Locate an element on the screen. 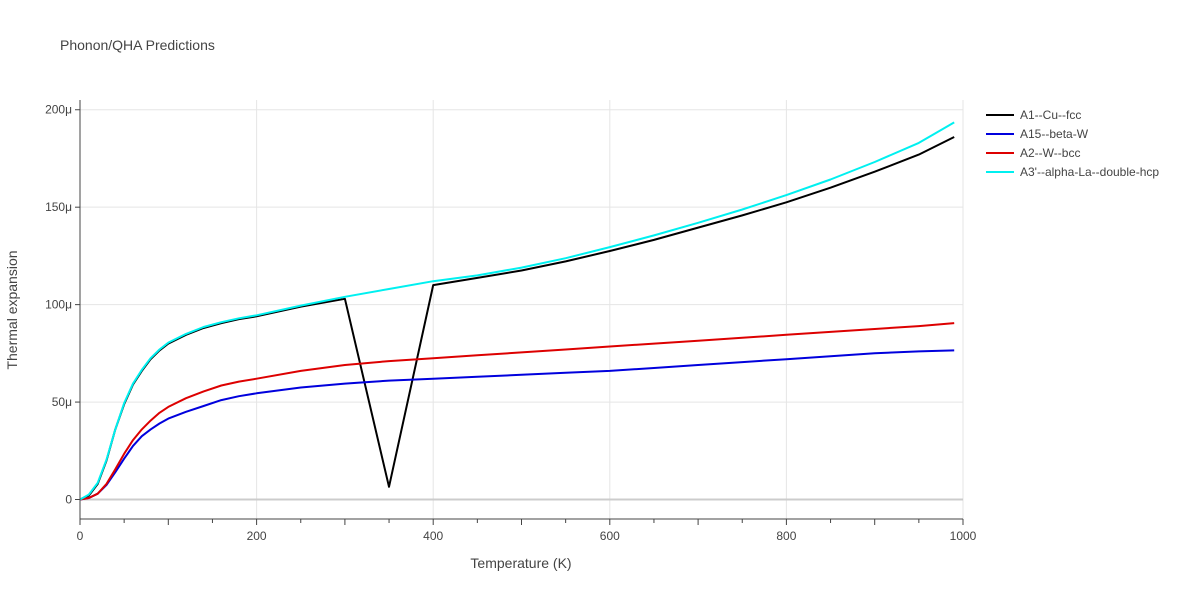  x-tick-label: 1000 is located at coordinates (963, 536).